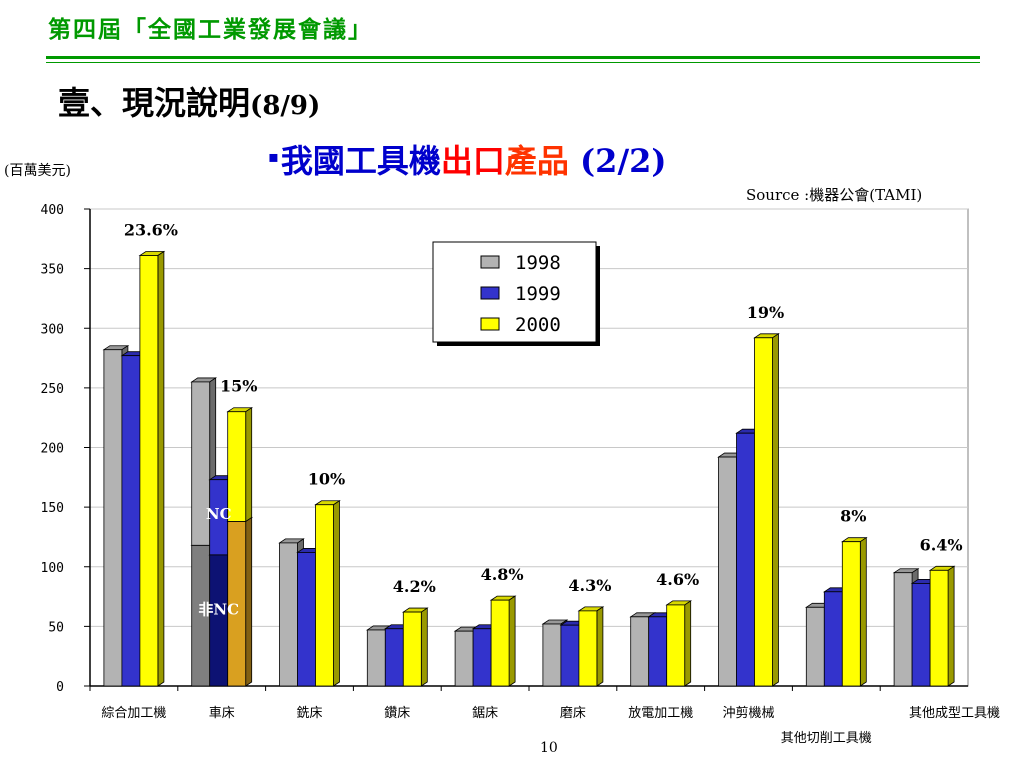  I want to click on x-category-label: 其他成型工具機, so click(954, 713).